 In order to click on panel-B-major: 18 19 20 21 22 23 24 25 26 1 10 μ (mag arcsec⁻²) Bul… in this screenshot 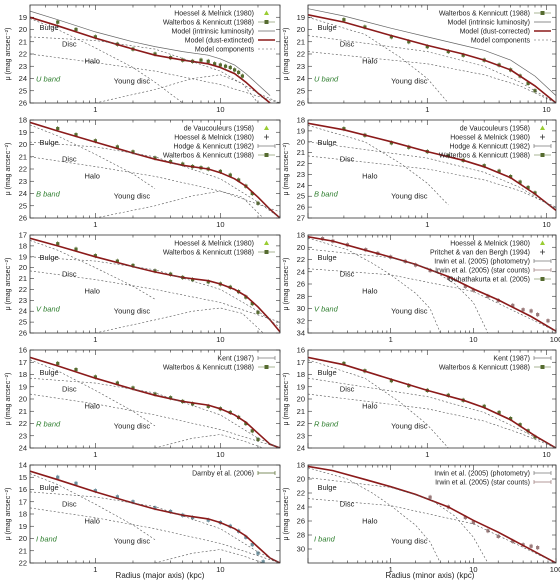, I will do `click(143, 172)`.